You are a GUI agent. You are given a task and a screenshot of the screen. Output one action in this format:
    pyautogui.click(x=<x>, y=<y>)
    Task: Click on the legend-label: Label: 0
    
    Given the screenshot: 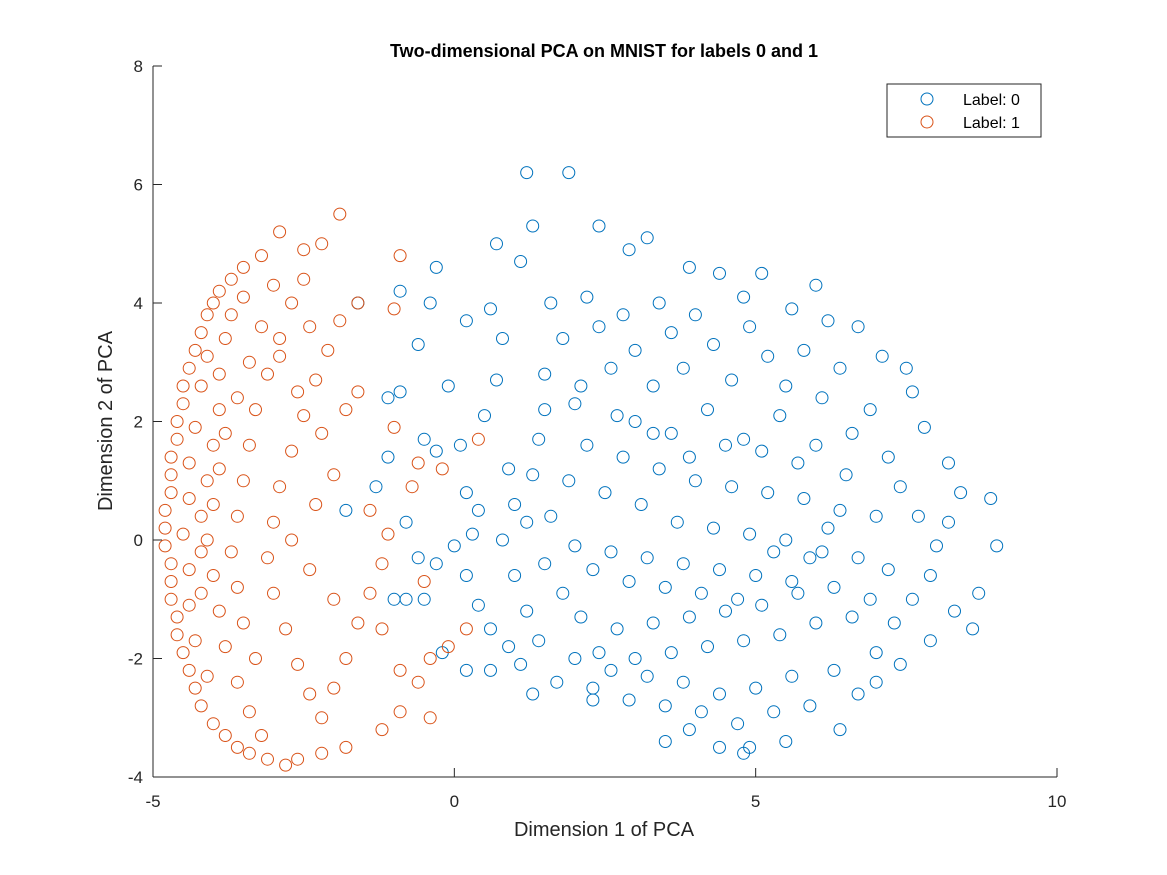 What is the action you would take?
    pyautogui.click(x=991, y=100)
    